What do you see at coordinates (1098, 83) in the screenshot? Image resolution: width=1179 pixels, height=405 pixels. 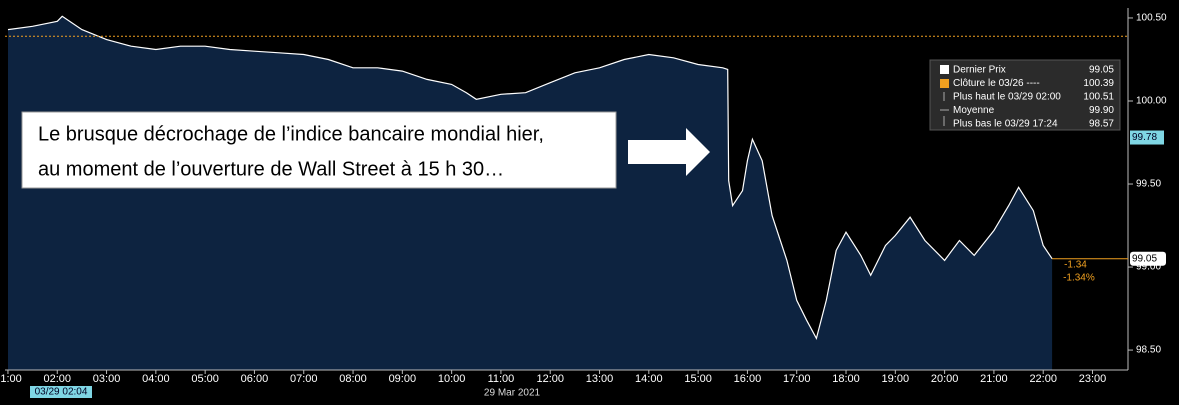 I see `legend-value: 100.39` at bounding box center [1098, 83].